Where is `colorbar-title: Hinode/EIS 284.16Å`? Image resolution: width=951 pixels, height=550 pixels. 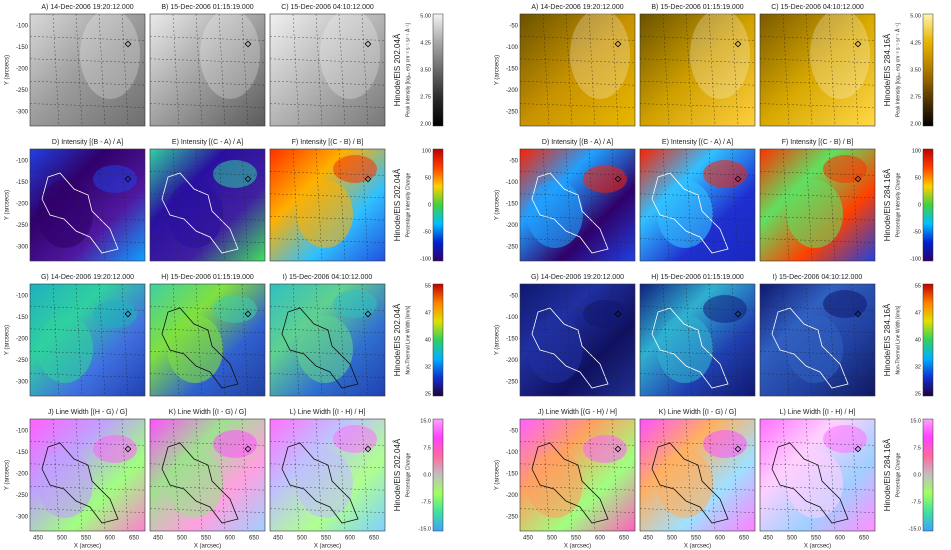
colorbar-title: Hinode/EIS 284.16Å is located at coordinates (887, 69).